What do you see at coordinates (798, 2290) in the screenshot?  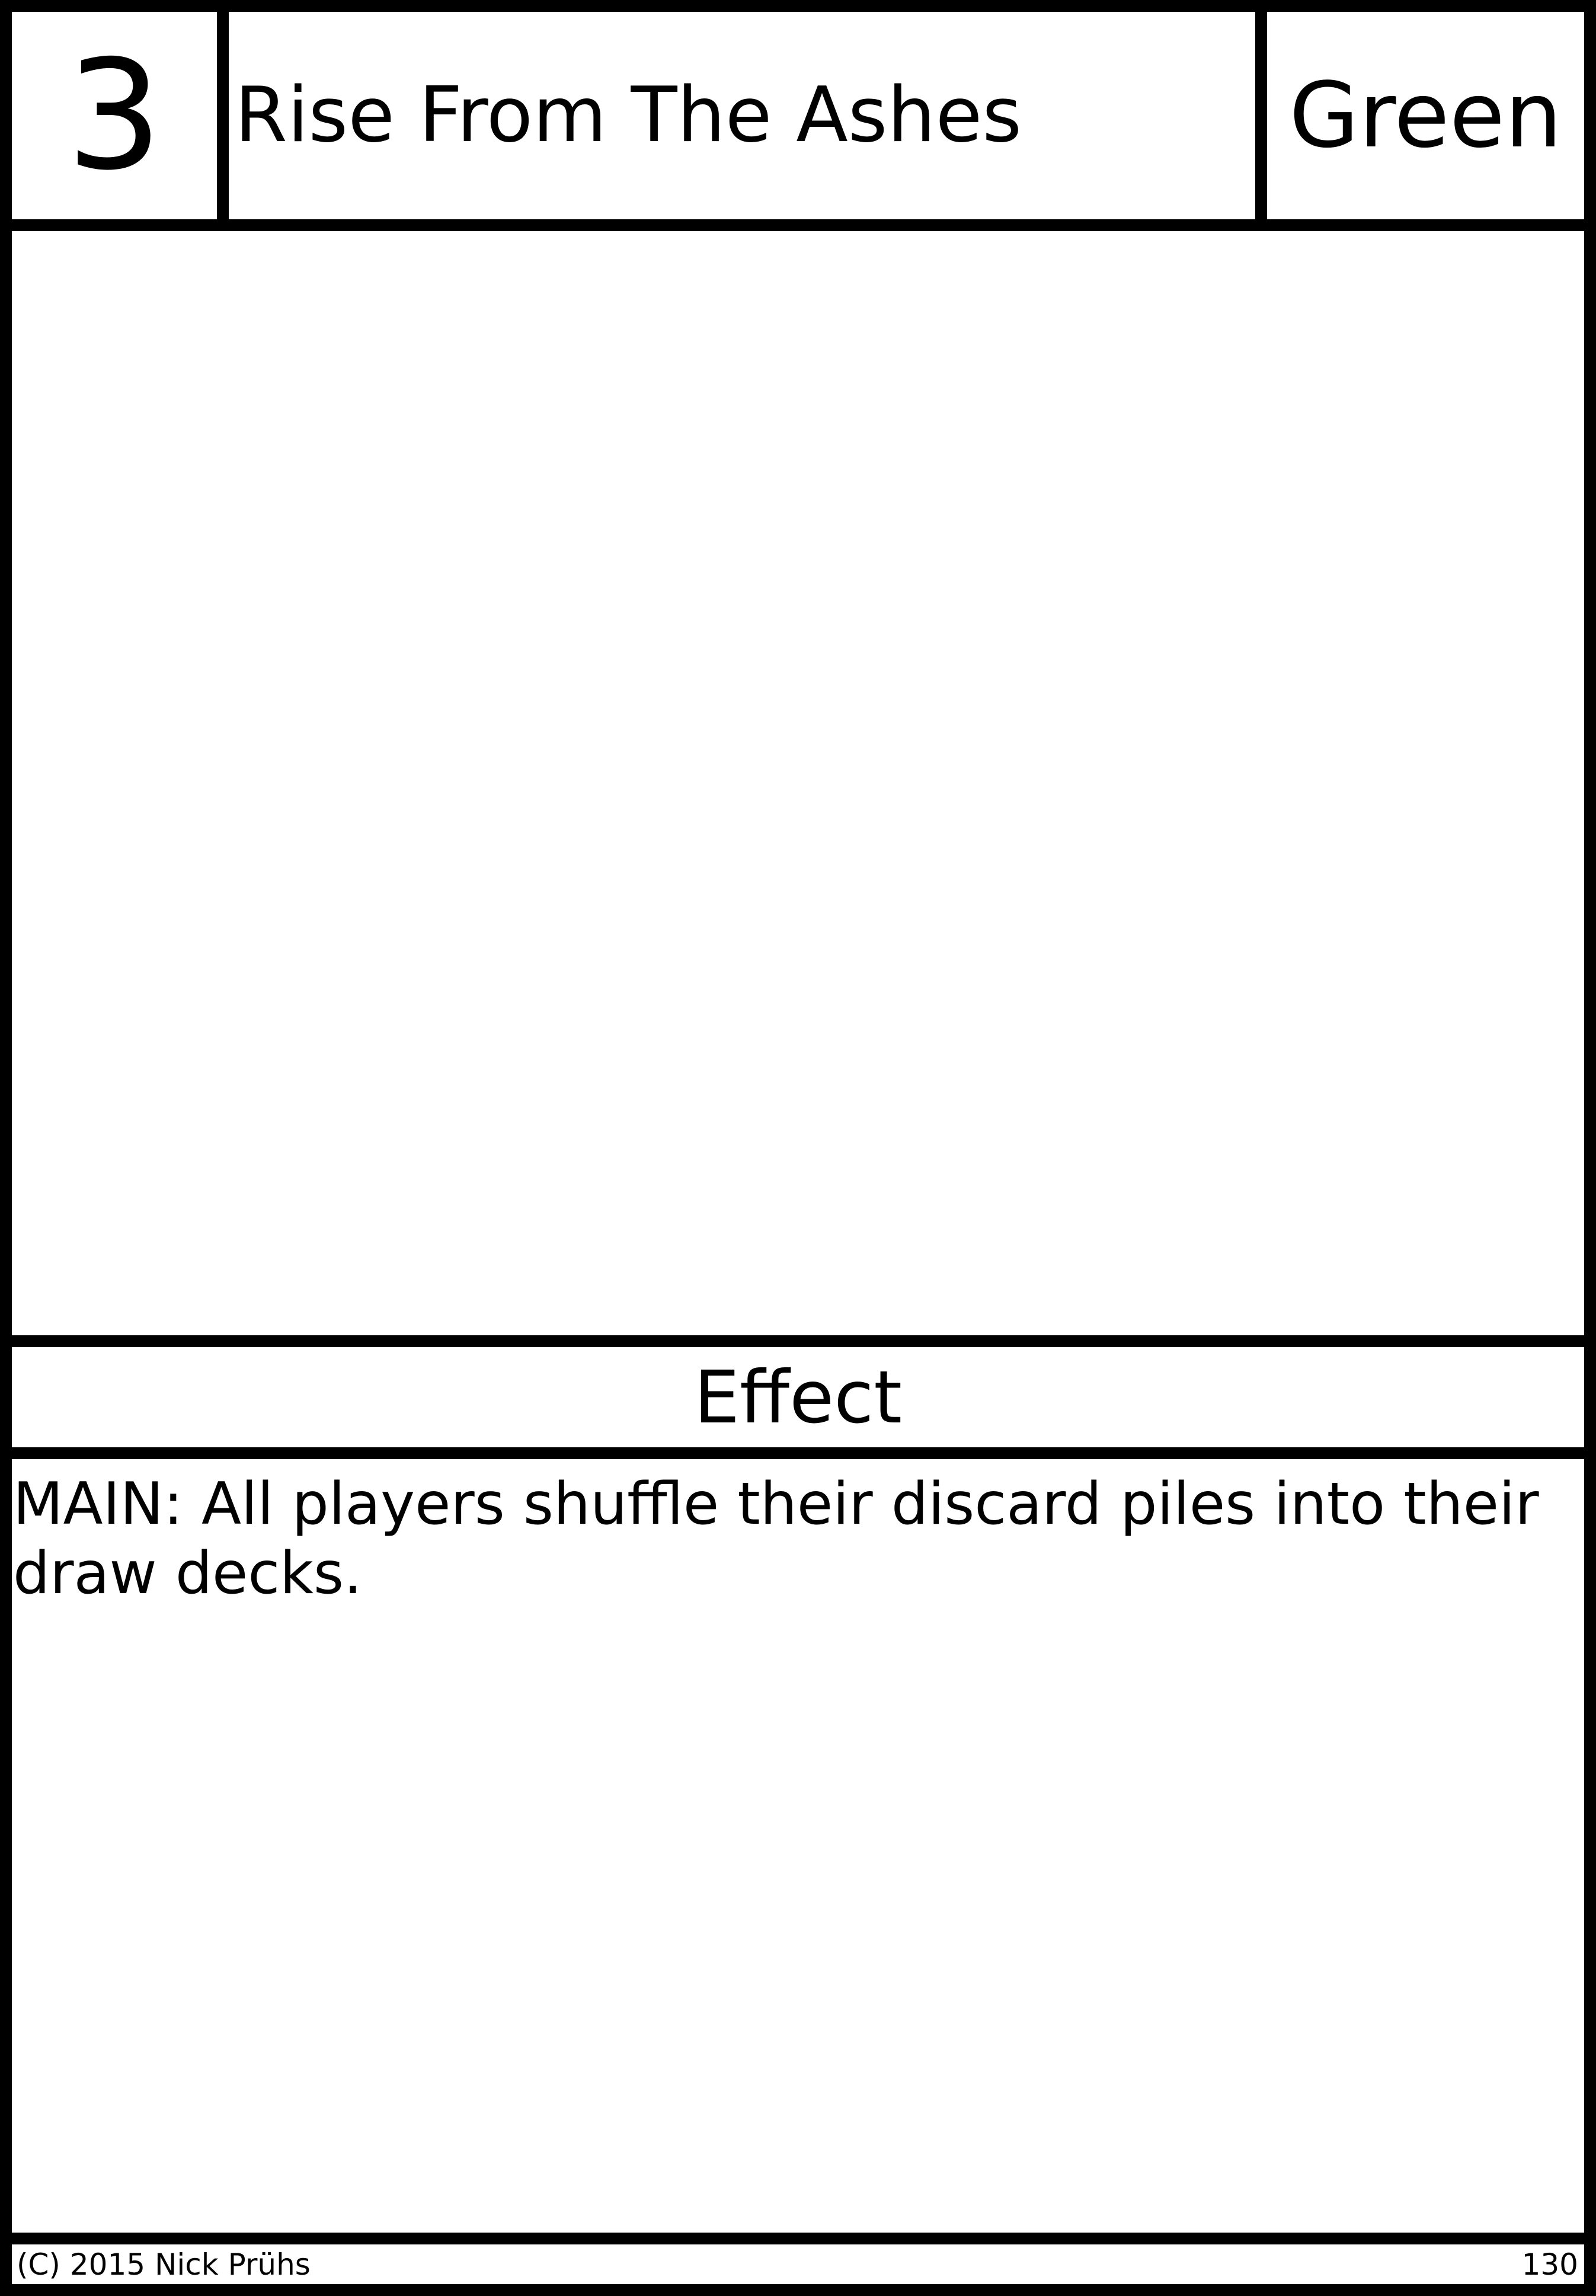 I see `card-border-bottom` at bounding box center [798, 2290].